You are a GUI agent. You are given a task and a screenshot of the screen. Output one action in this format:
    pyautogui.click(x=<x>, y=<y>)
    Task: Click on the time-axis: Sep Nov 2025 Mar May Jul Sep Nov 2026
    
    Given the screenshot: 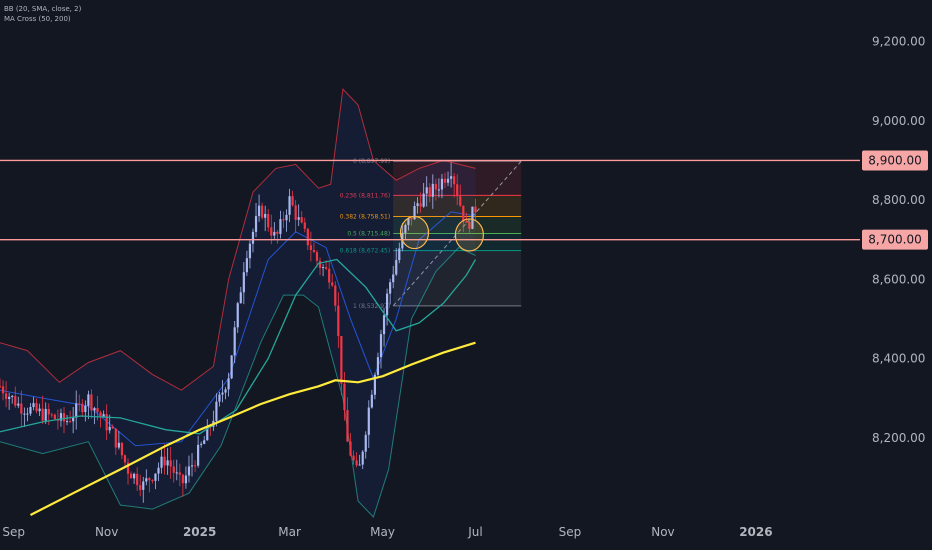 What is the action you would take?
    pyautogui.click(x=387, y=532)
    